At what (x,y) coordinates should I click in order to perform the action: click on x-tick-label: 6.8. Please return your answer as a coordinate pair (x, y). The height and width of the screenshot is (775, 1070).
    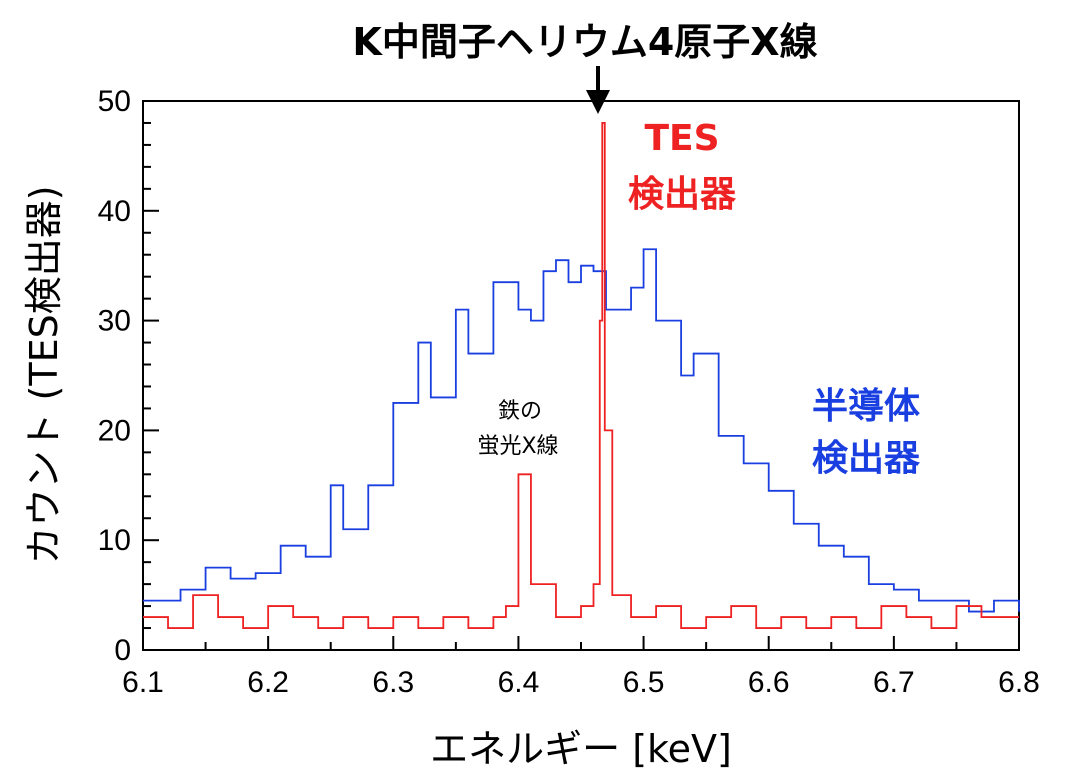
    Looking at the image, I should click on (1019, 682).